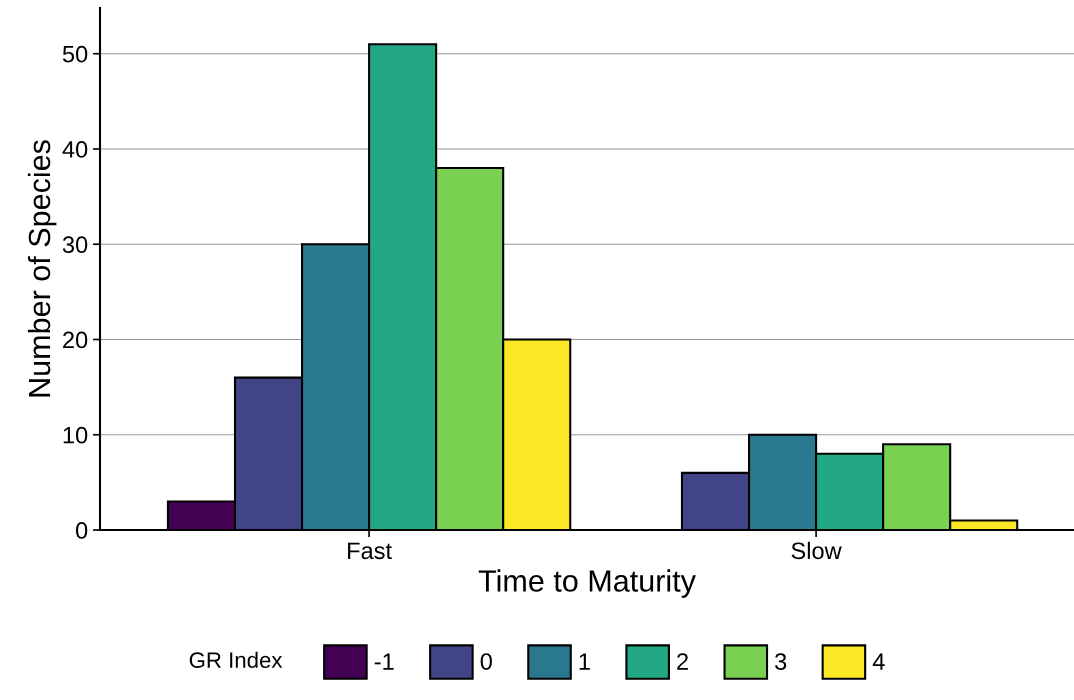  Describe the element at coordinates (584, 661) in the screenshot. I see `legend-label: 1` at that location.